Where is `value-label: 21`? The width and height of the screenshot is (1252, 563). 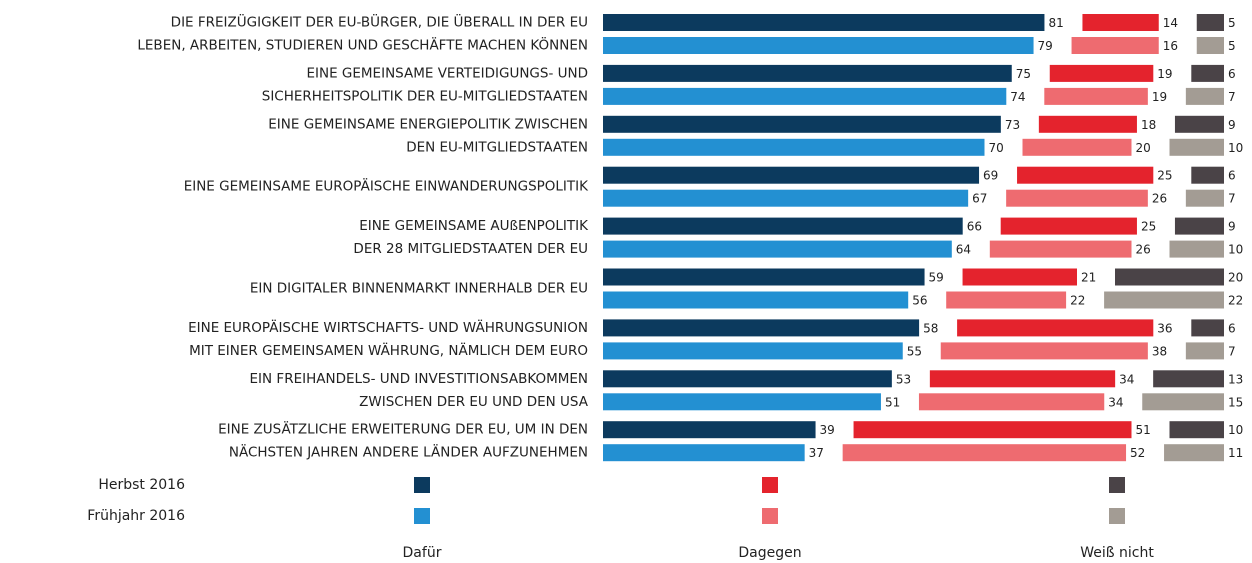 value-label: 21 is located at coordinates (1088, 278).